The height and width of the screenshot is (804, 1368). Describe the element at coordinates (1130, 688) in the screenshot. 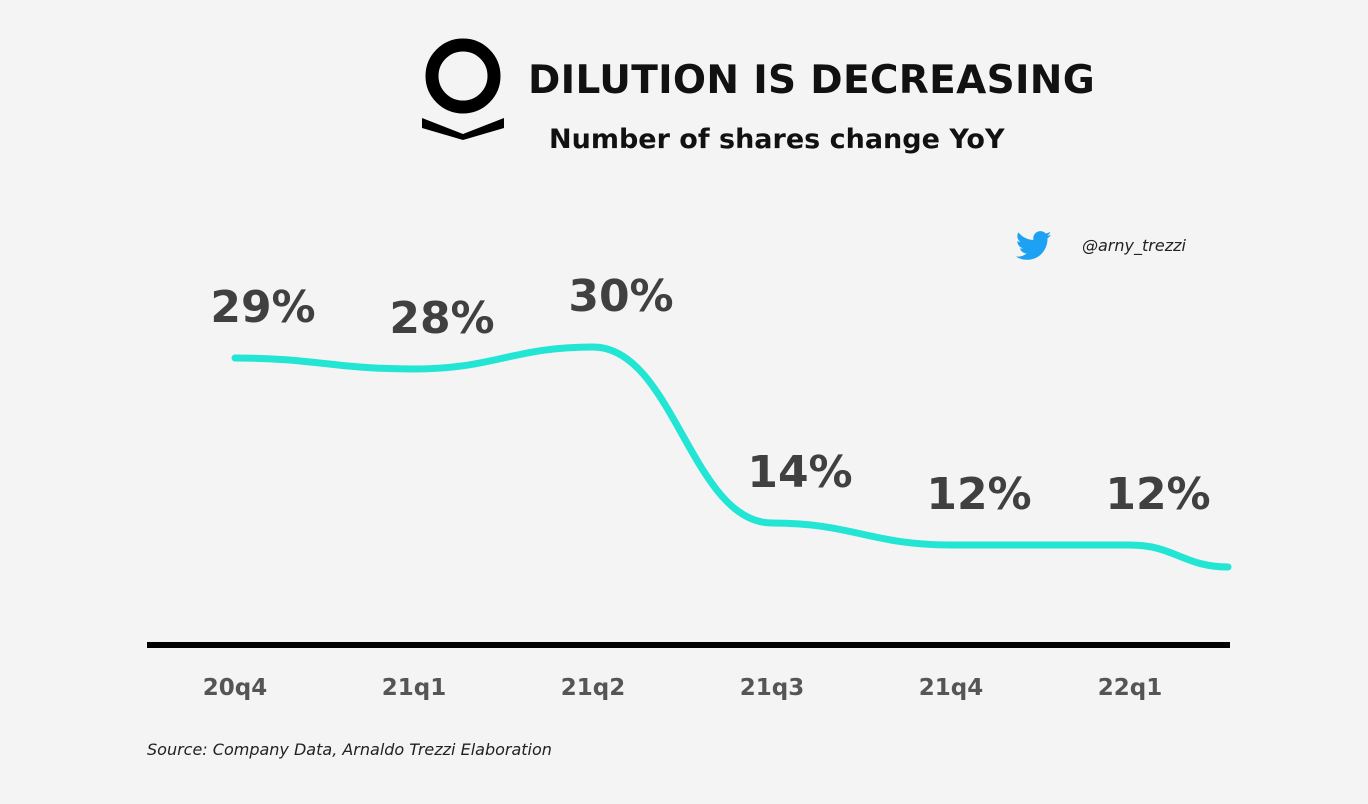

I see `x-tick-label: 22q1` at that location.